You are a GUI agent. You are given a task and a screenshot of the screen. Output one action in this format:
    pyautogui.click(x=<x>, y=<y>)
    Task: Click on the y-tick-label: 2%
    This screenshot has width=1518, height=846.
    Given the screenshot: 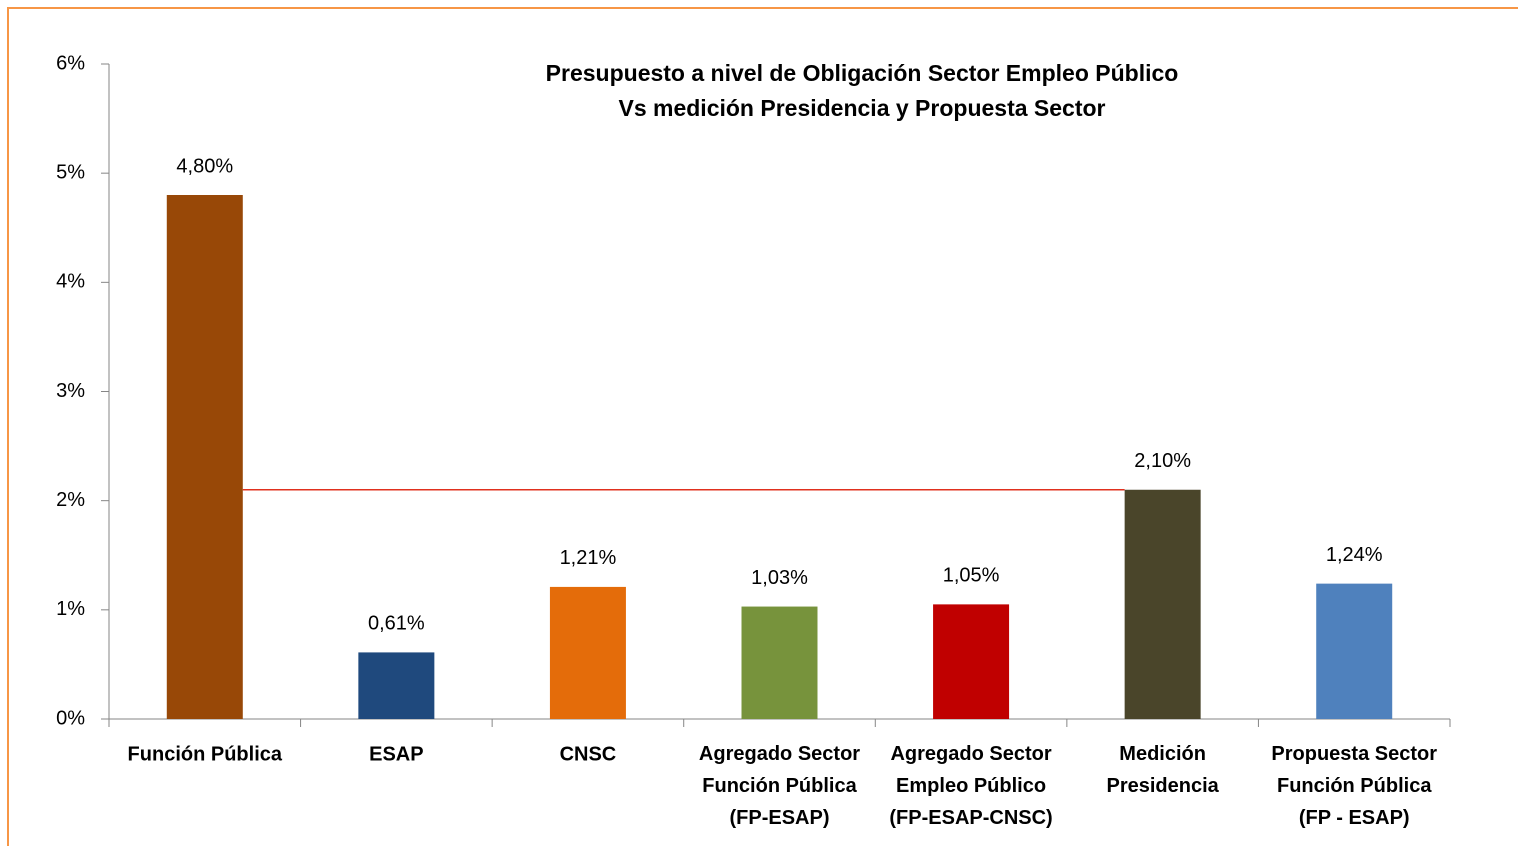 What is the action you would take?
    pyautogui.click(x=70, y=500)
    